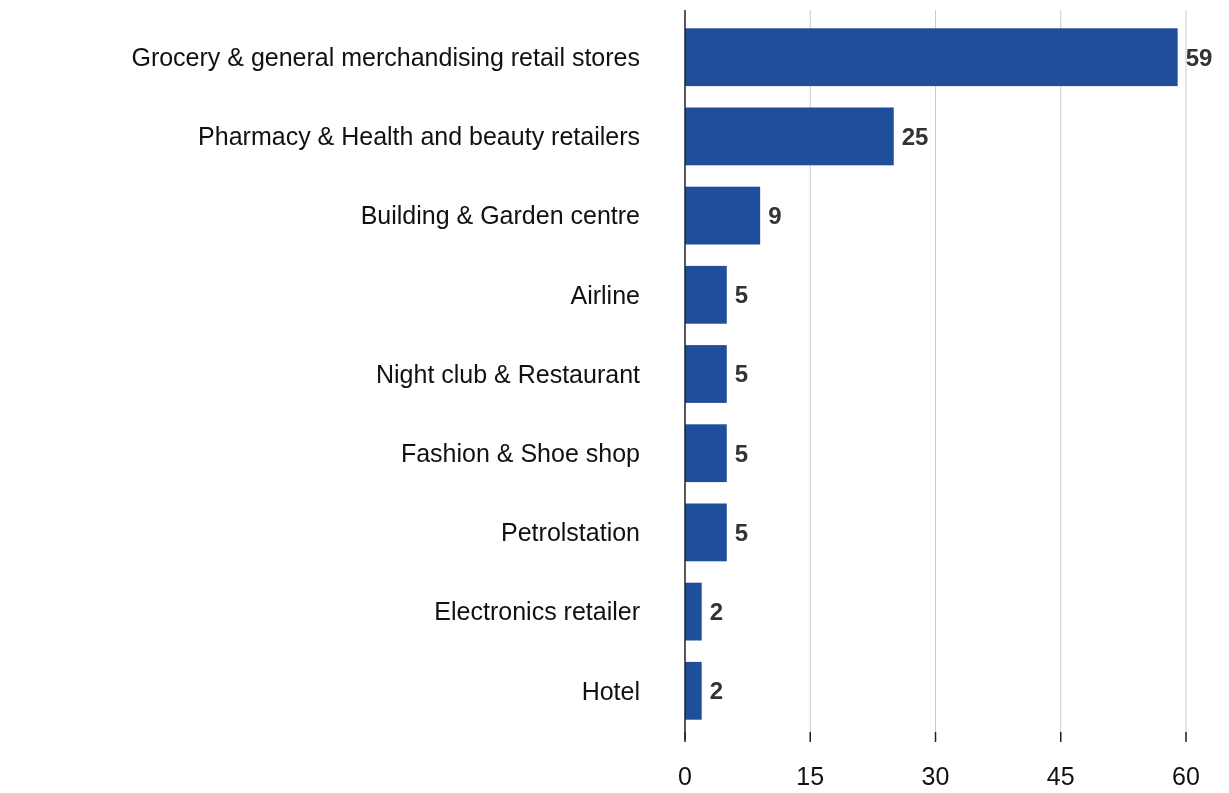 This screenshot has height=793, width=1229. Describe the element at coordinates (385, 56) in the screenshot. I see `y-tick-label: Grocery & general merchandising retail stores` at that location.